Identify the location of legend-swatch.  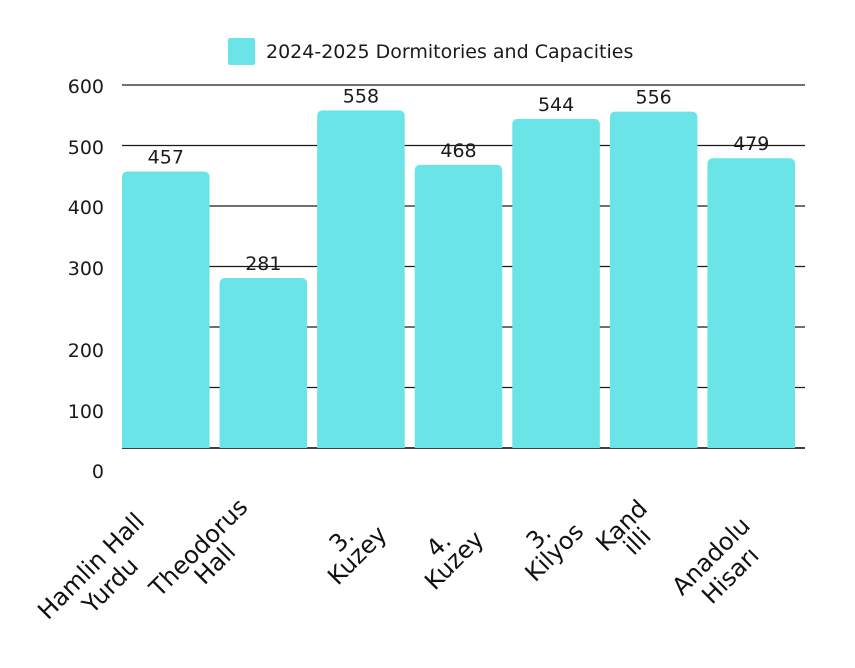
(241, 51).